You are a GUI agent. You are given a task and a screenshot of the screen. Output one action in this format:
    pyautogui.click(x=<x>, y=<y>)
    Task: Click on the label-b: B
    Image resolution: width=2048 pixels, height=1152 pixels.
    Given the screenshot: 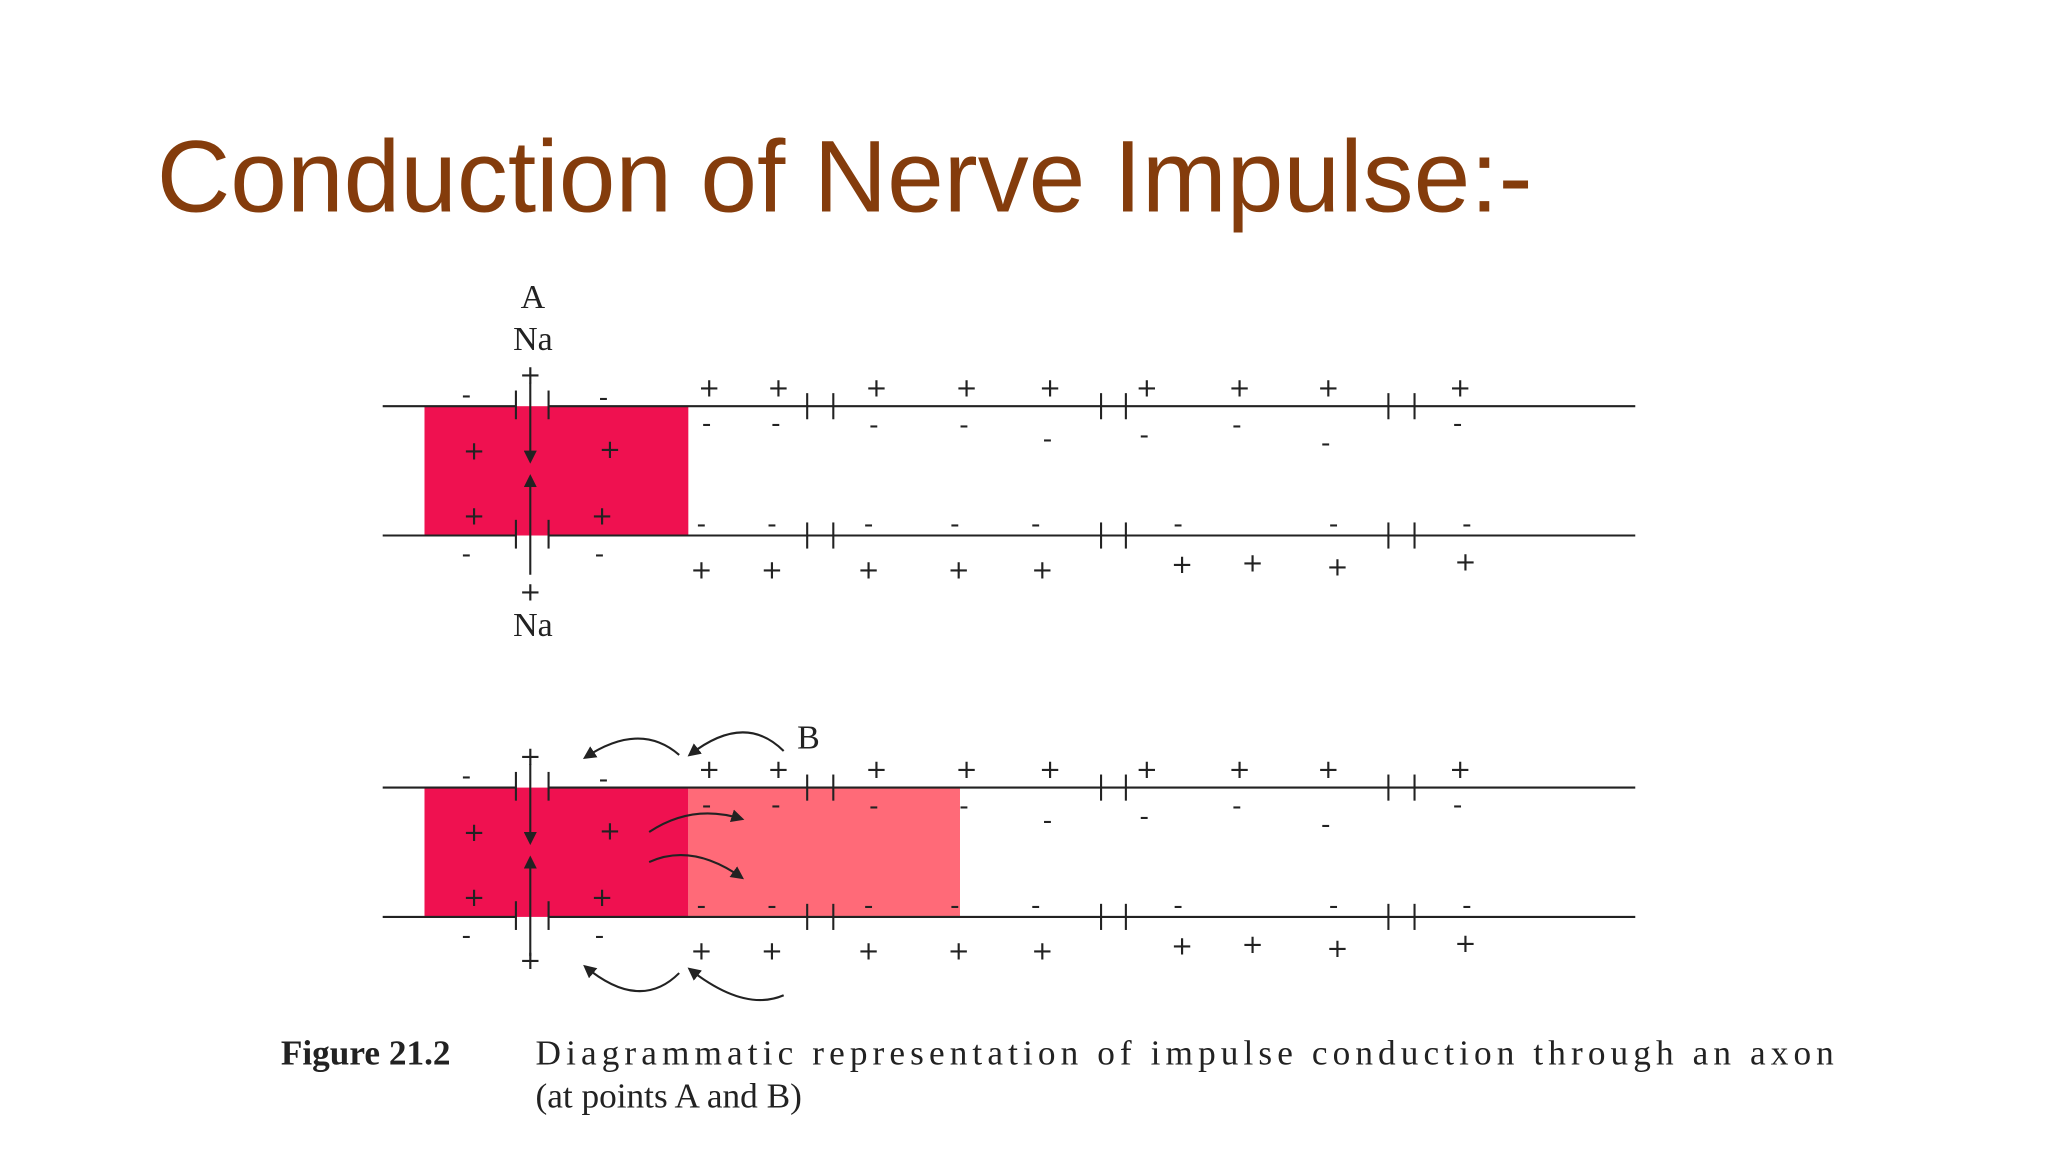 What is the action you would take?
    pyautogui.click(x=808, y=737)
    